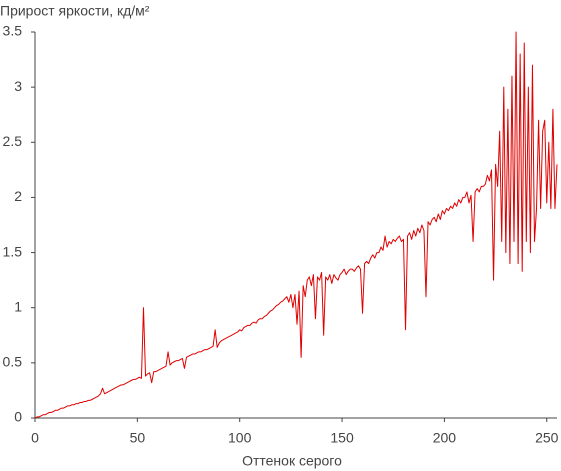  I want to click on x-tick-label: 150, so click(342, 438).